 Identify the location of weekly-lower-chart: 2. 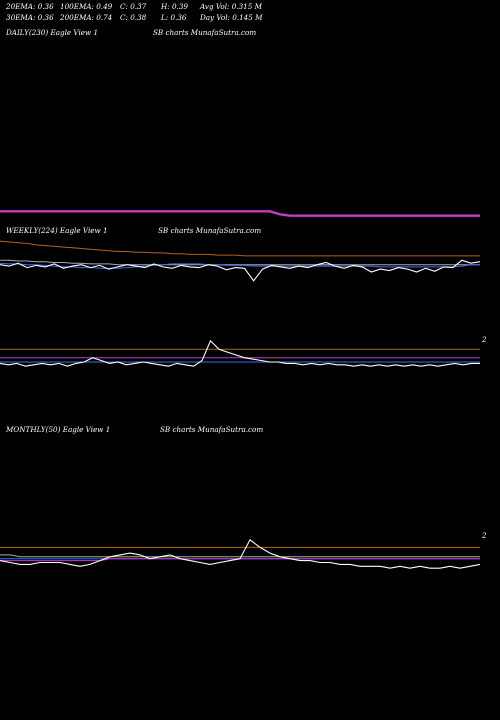
(243, 351).